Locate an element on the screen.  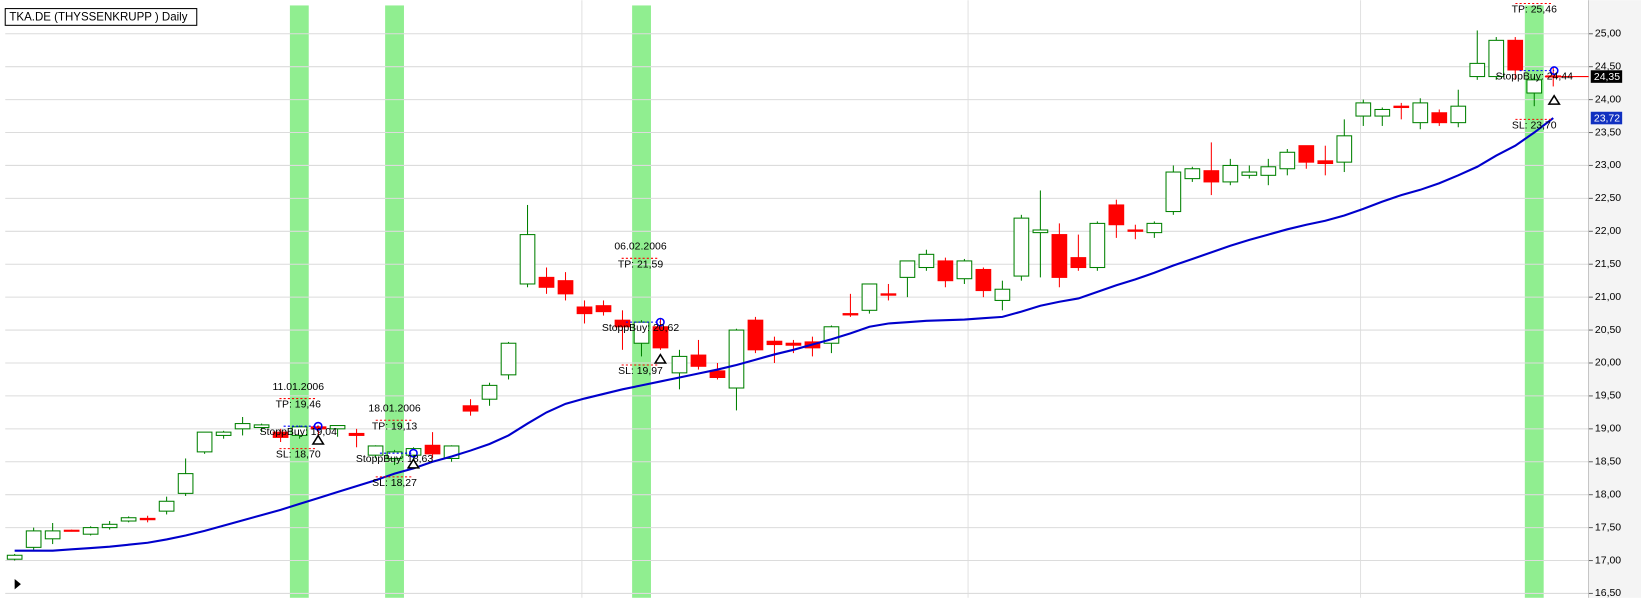
sl-label: SL: 23,70 is located at coordinates (1534, 125).